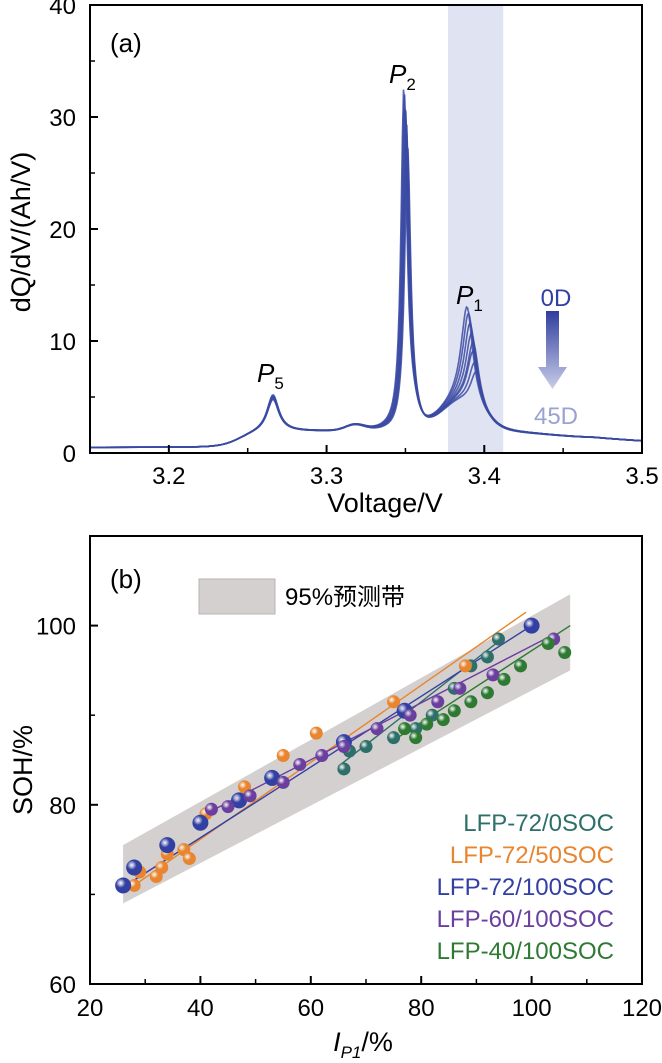 The width and height of the screenshot is (662, 1063). I want to click on panel-a-ytick-label: 10, so click(62, 342).